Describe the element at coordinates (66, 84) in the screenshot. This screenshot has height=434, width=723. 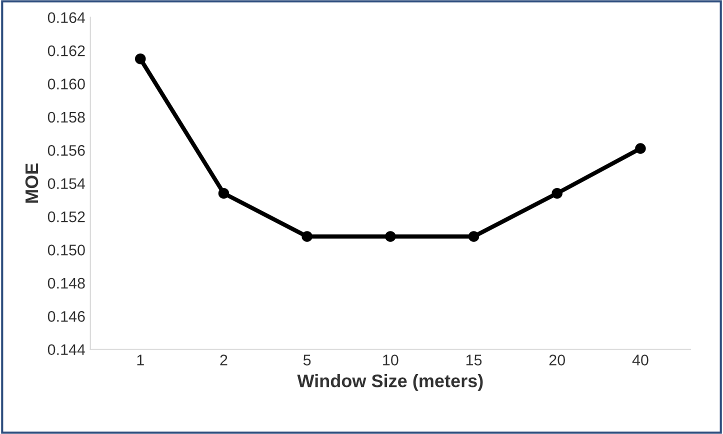
I see `y-tick-label: 0.160` at that location.